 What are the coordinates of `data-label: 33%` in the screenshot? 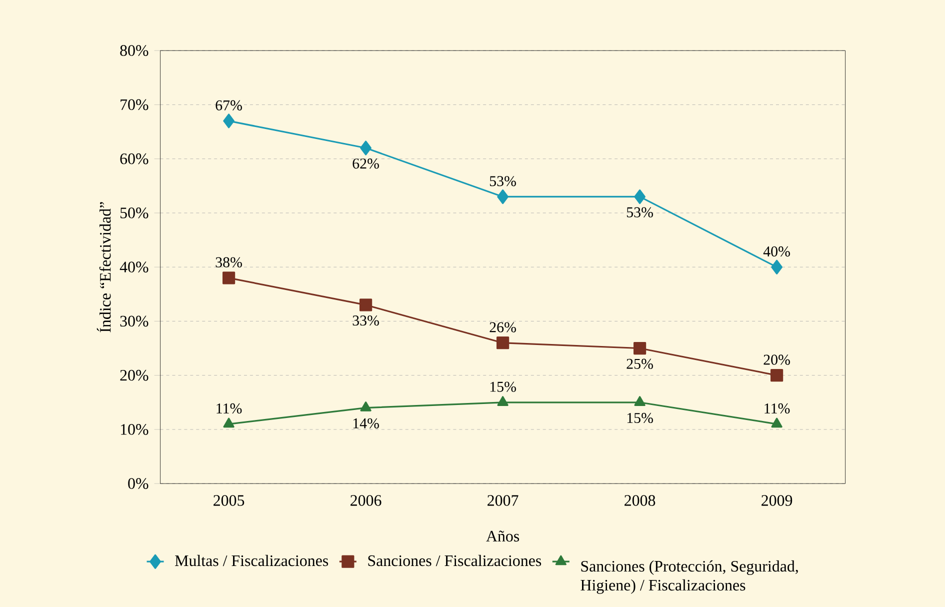 It's located at (365, 320).